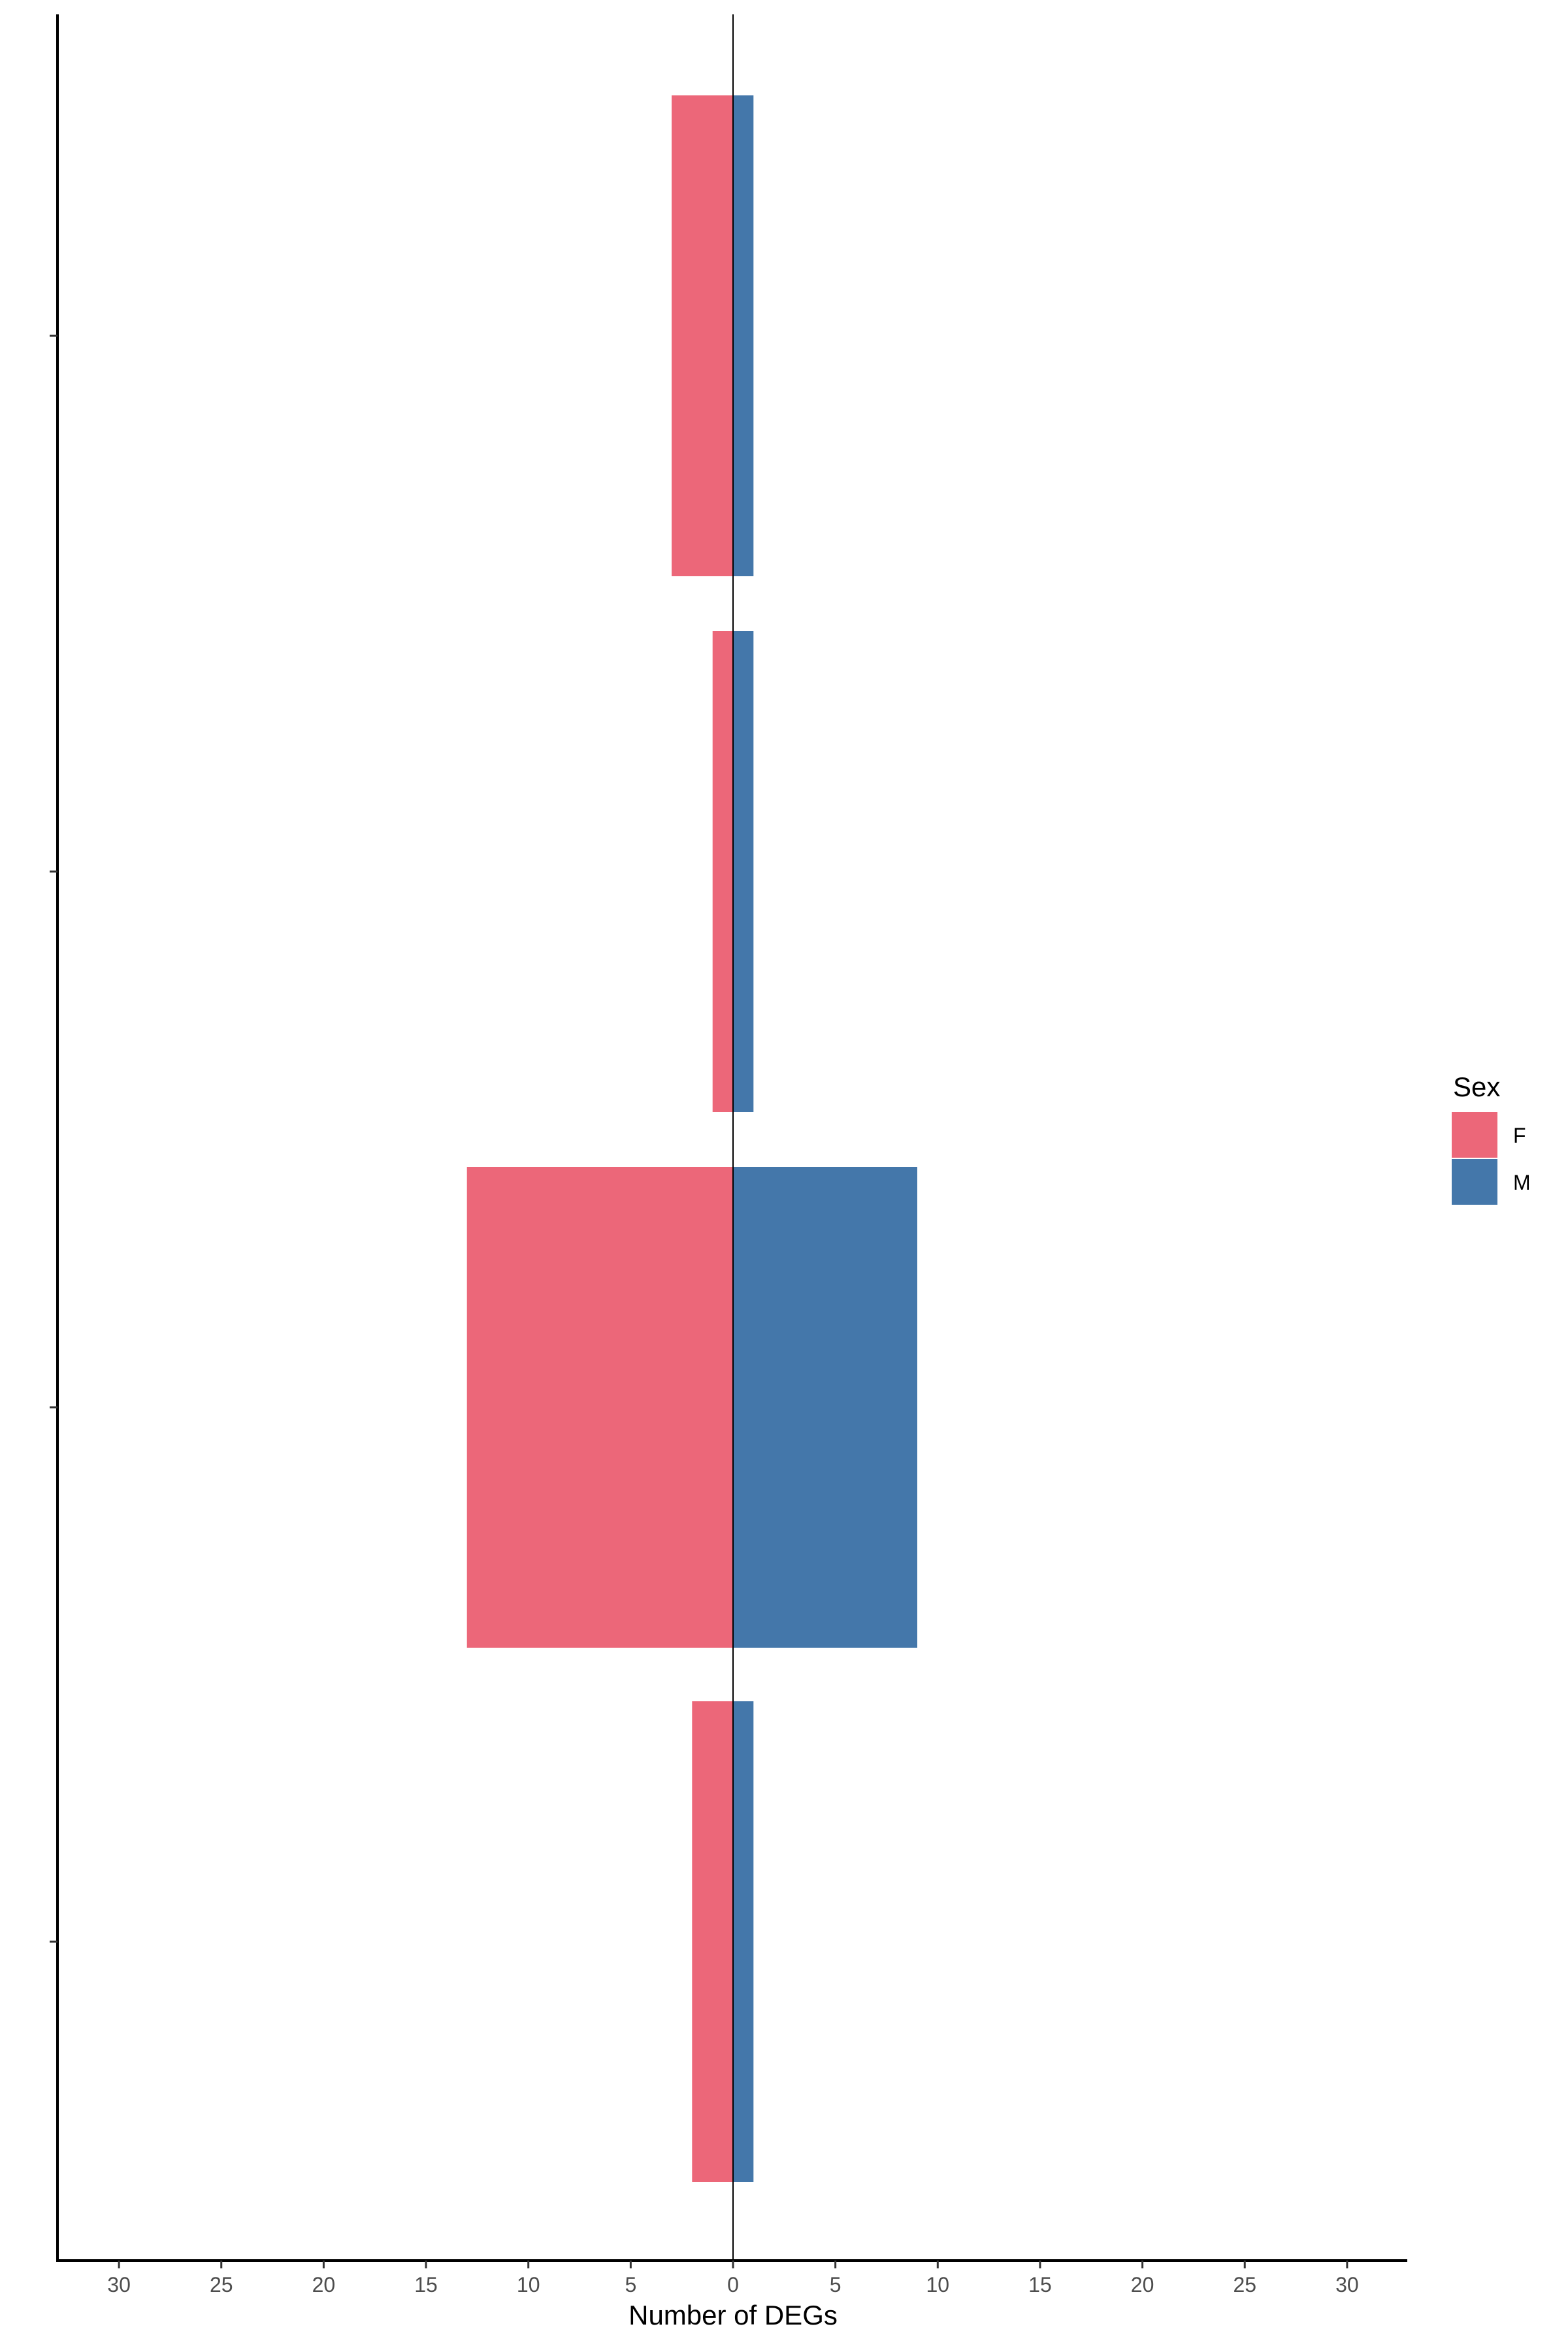 The height and width of the screenshot is (2352, 1568). Describe the element at coordinates (1522, 1182) in the screenshot. I see `legend-label-m: M` at that location.